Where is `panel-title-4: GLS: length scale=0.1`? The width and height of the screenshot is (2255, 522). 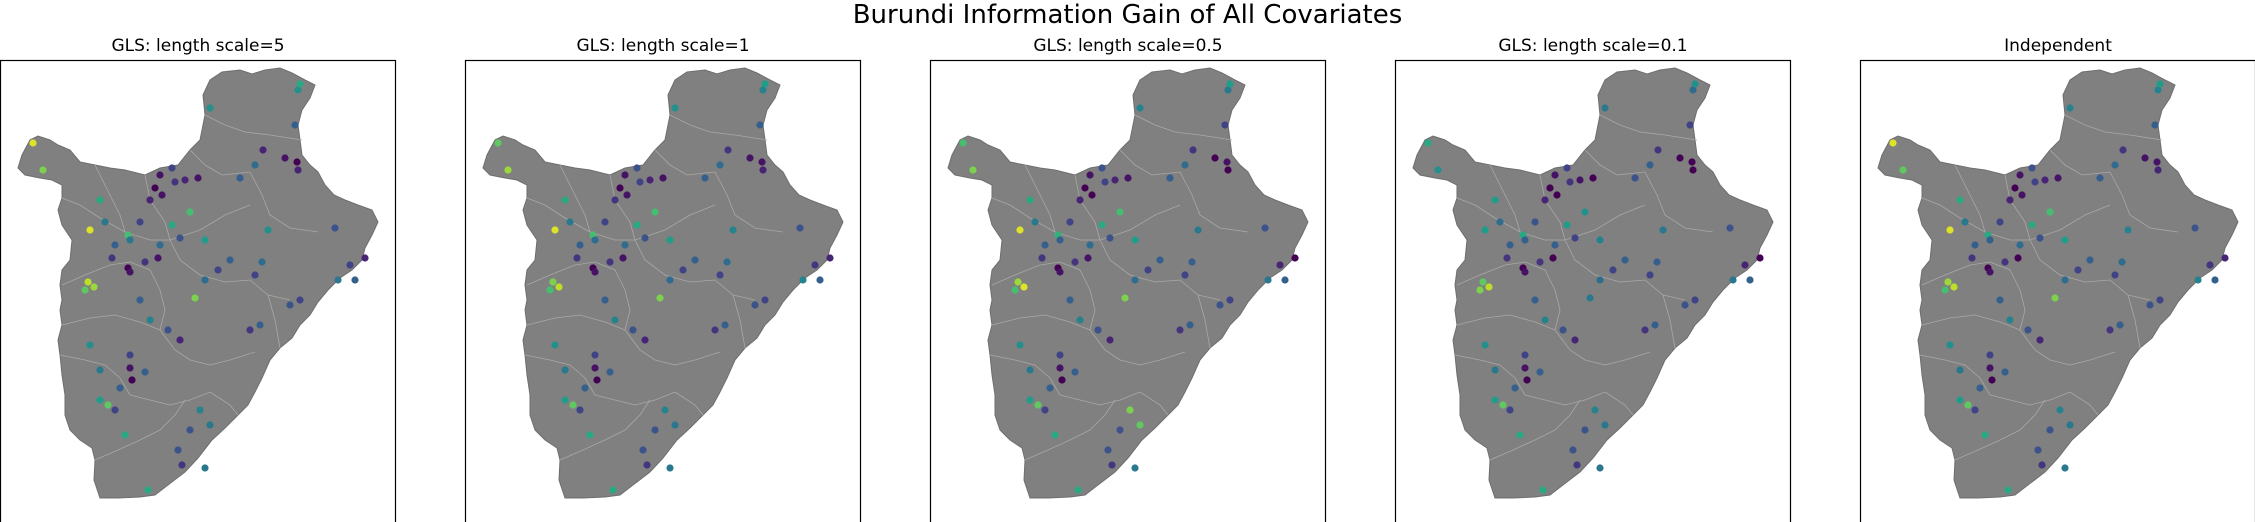 panel-title-4: GLS: length scale=0.1 is located at coordinates (1593, 46).